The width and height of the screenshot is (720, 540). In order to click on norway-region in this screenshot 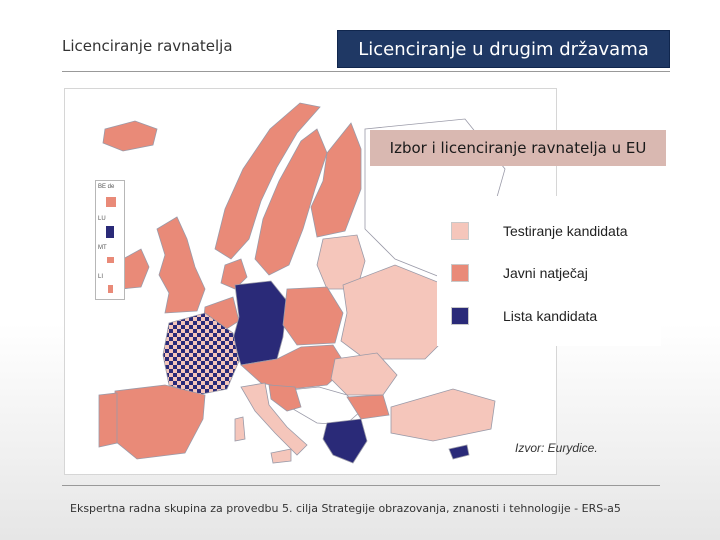, I will do `click(267, 181)`.